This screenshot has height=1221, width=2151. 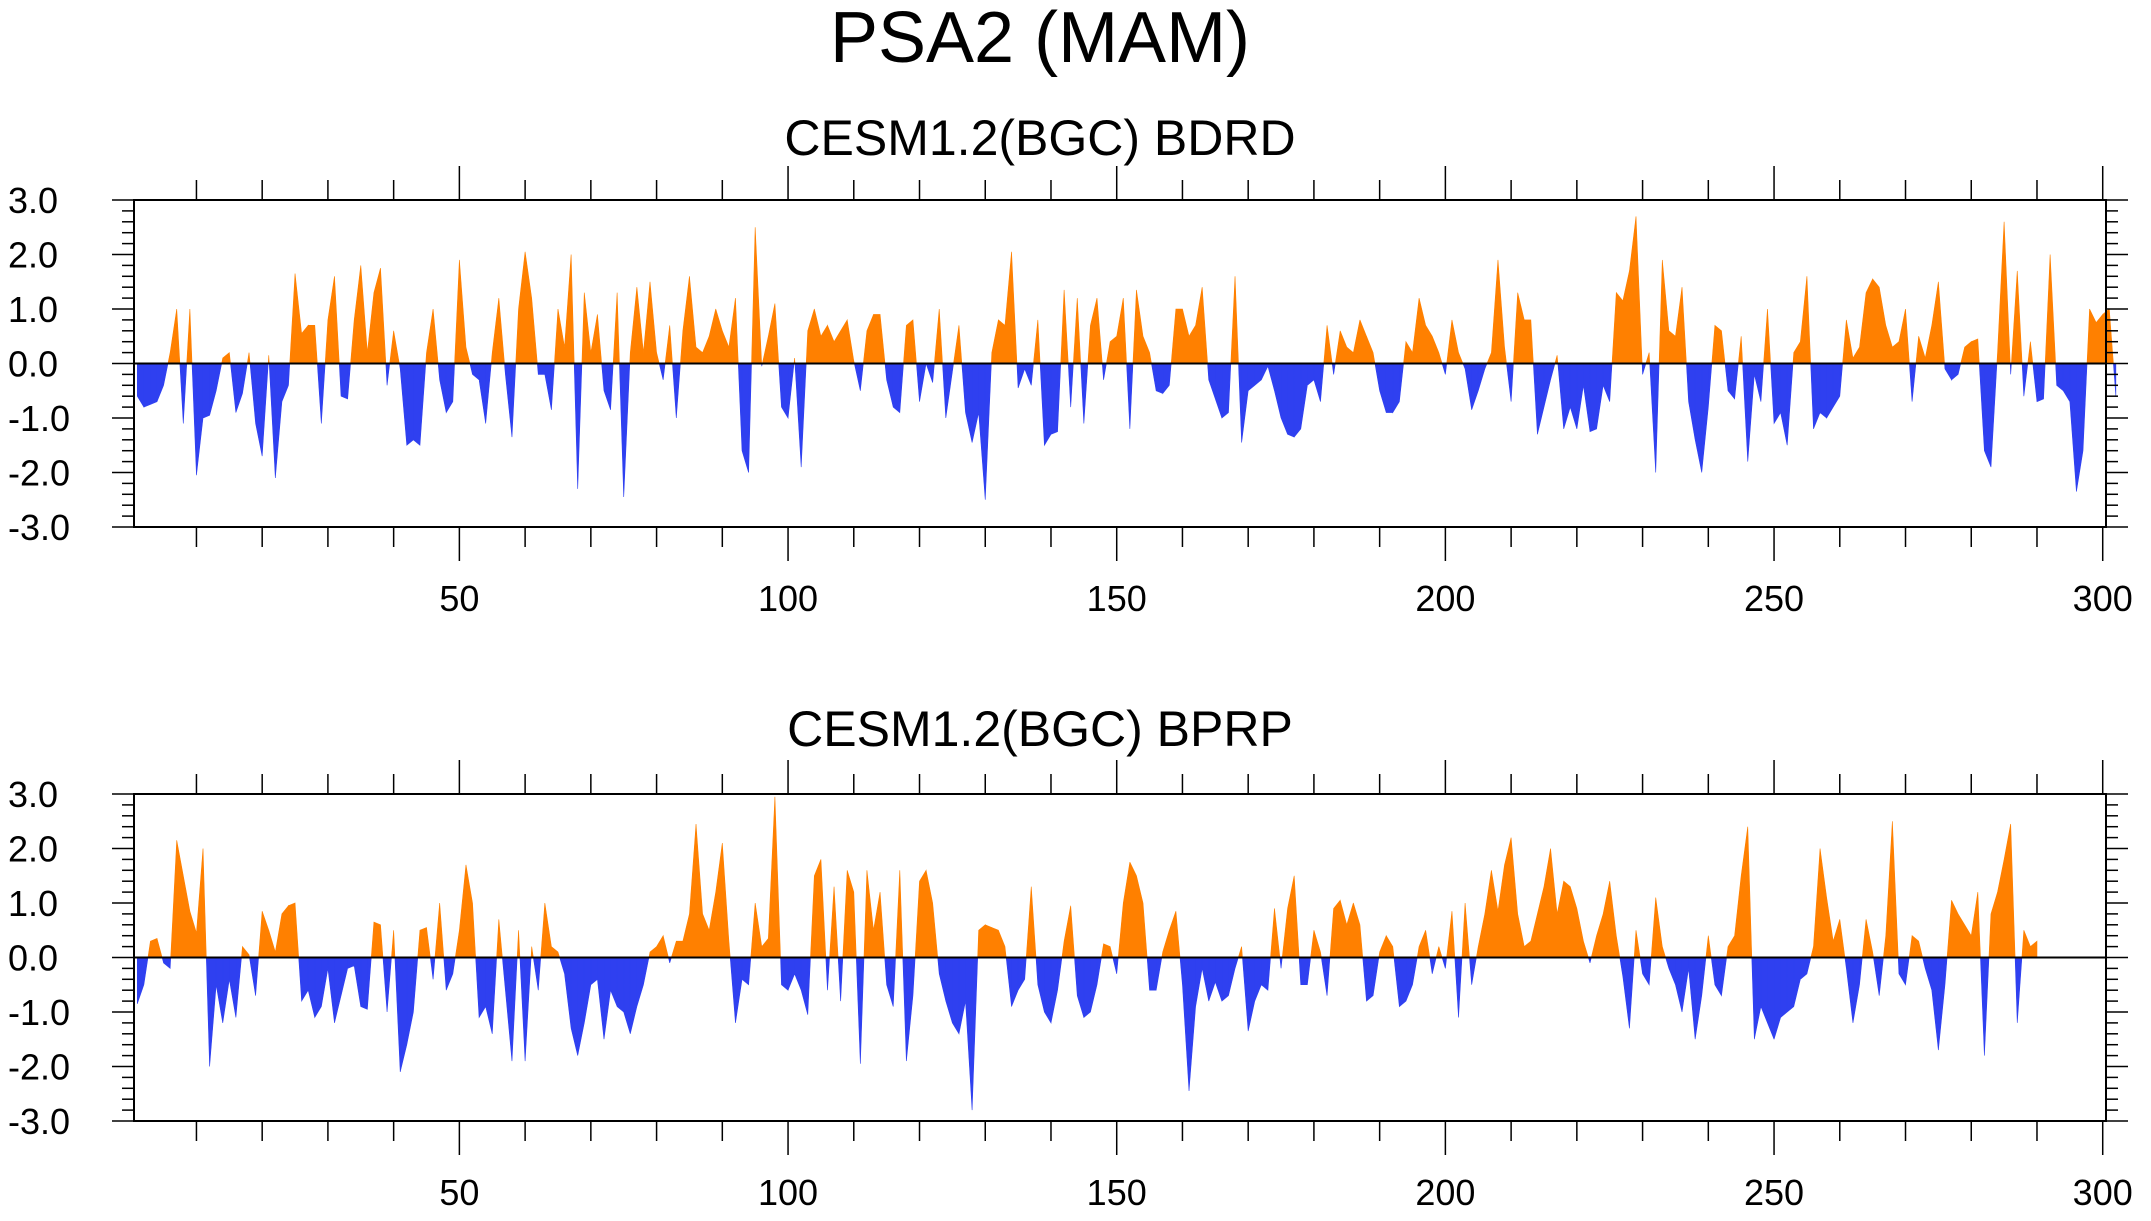 What do you see at coordinates (1039, 138) in the screenshot?
I see `panel-title-bdrd: CESM1.2(BGC) BDRD` at bounding box center [1039, 138].